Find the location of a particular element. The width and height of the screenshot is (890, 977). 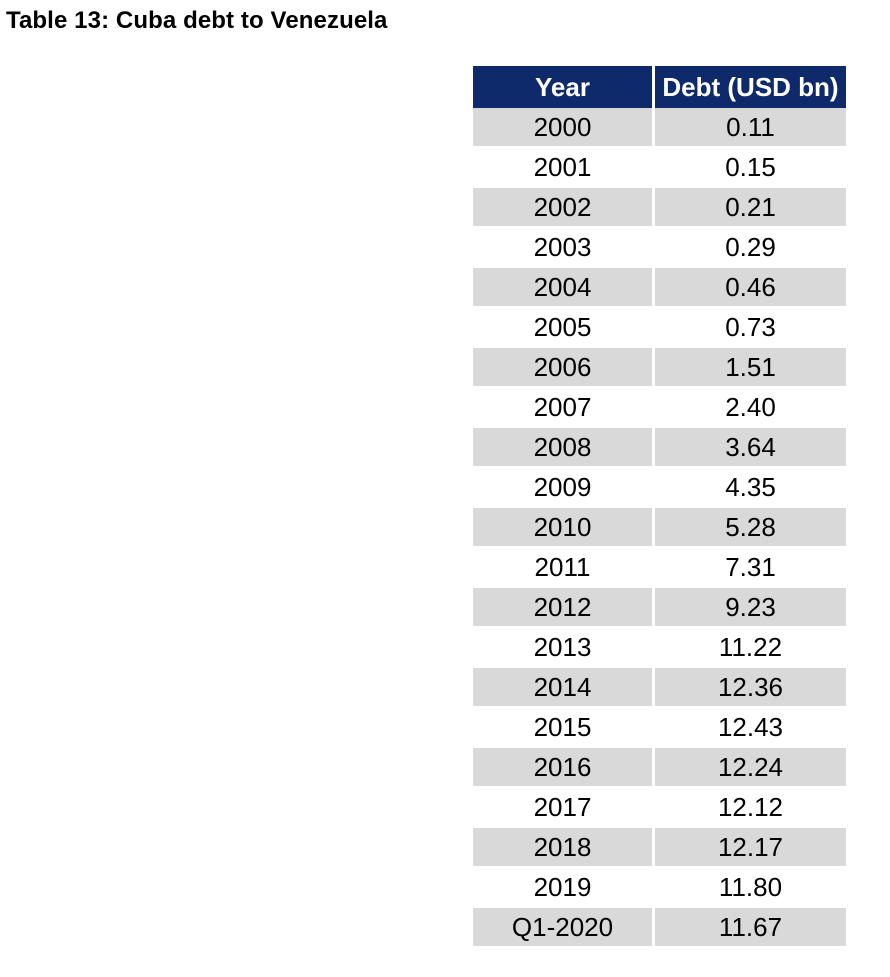

debt-cell: 0.15 is located at coordinates (750, 168).